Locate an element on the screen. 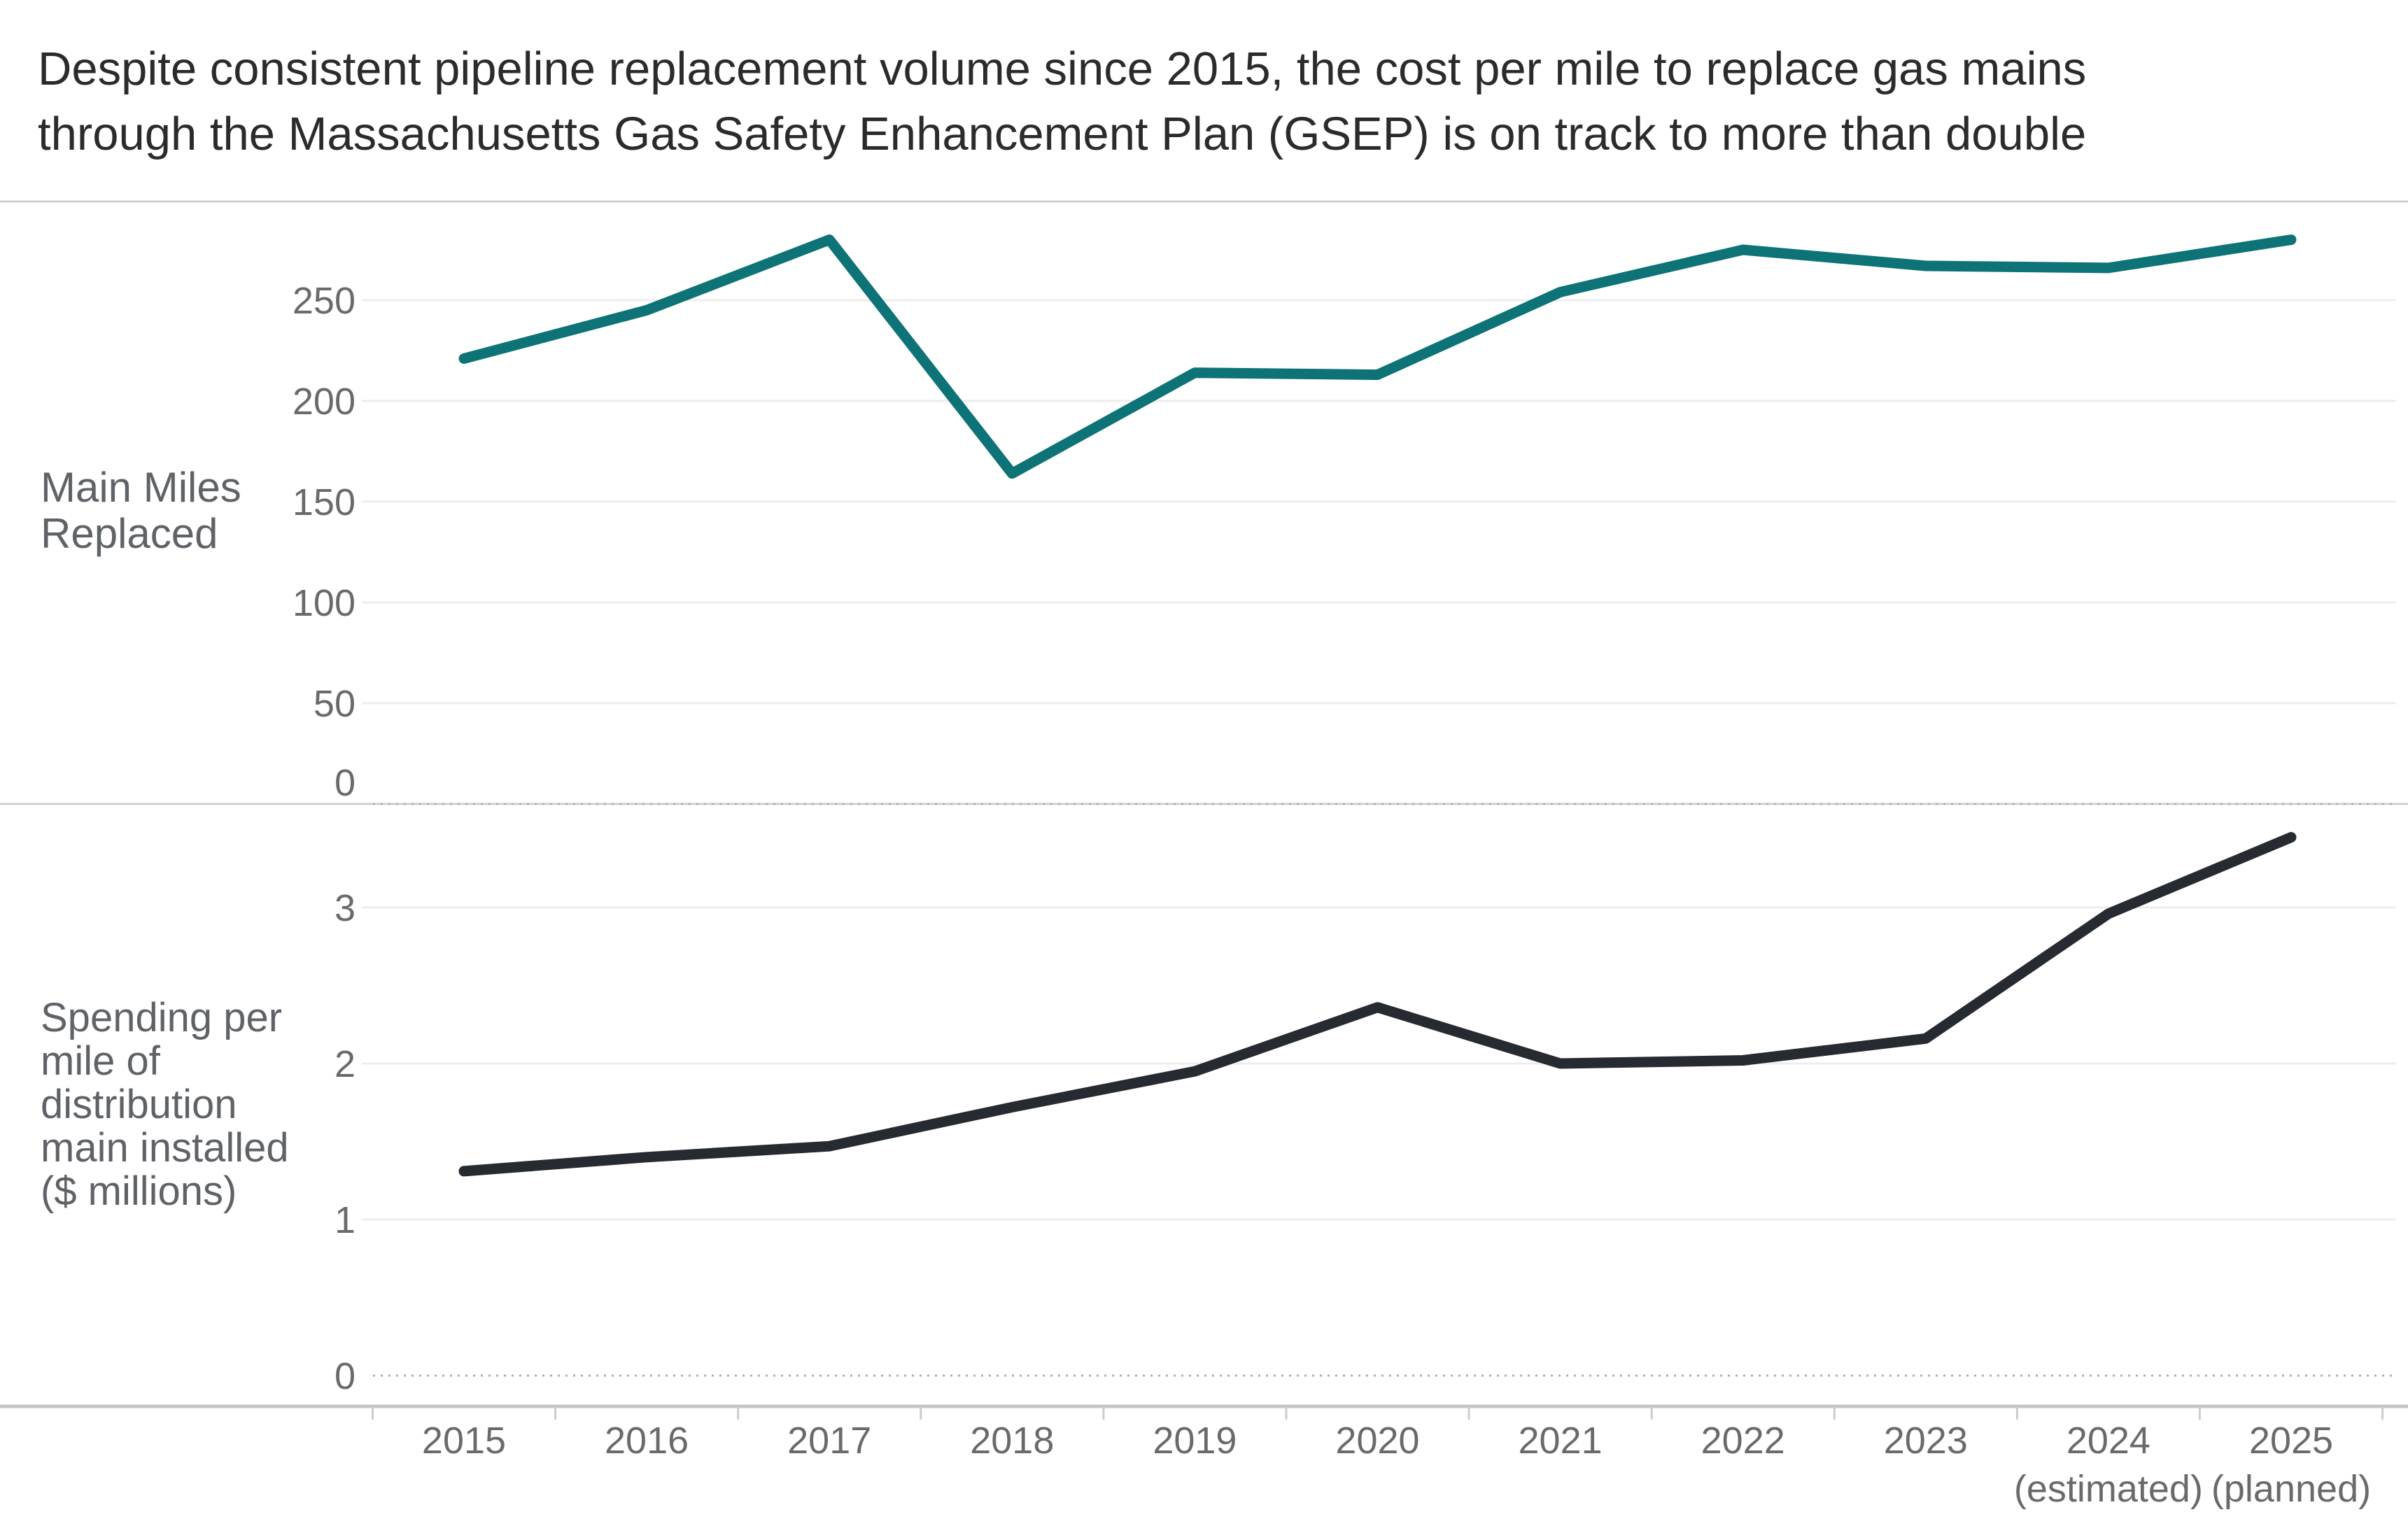 The width and height of the screenshot is (2408, 1533). y-axis-title-main-miles: Main Miles Replaced is located at coordinates (141, 511).